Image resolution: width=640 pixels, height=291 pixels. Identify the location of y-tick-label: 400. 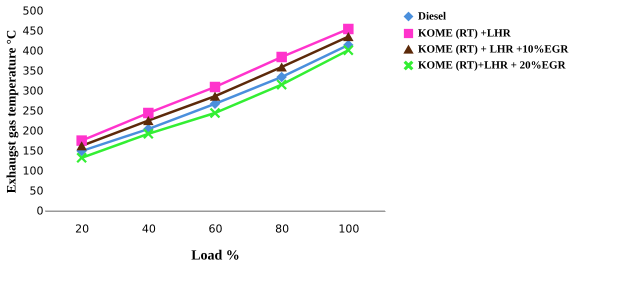
(33, 51).